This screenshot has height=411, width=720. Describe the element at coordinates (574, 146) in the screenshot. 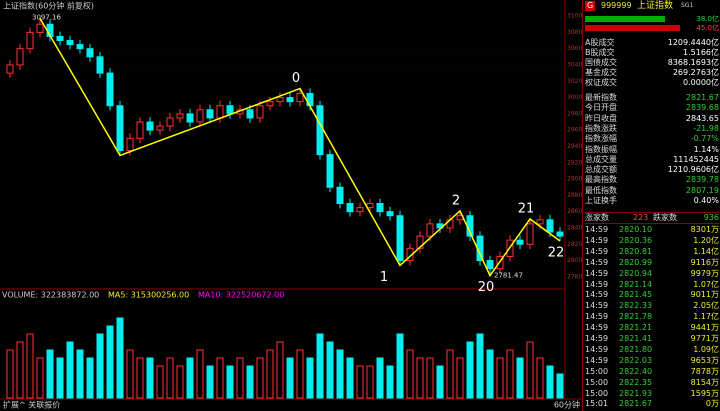

I see `y-tick-label: 2940` at that location.